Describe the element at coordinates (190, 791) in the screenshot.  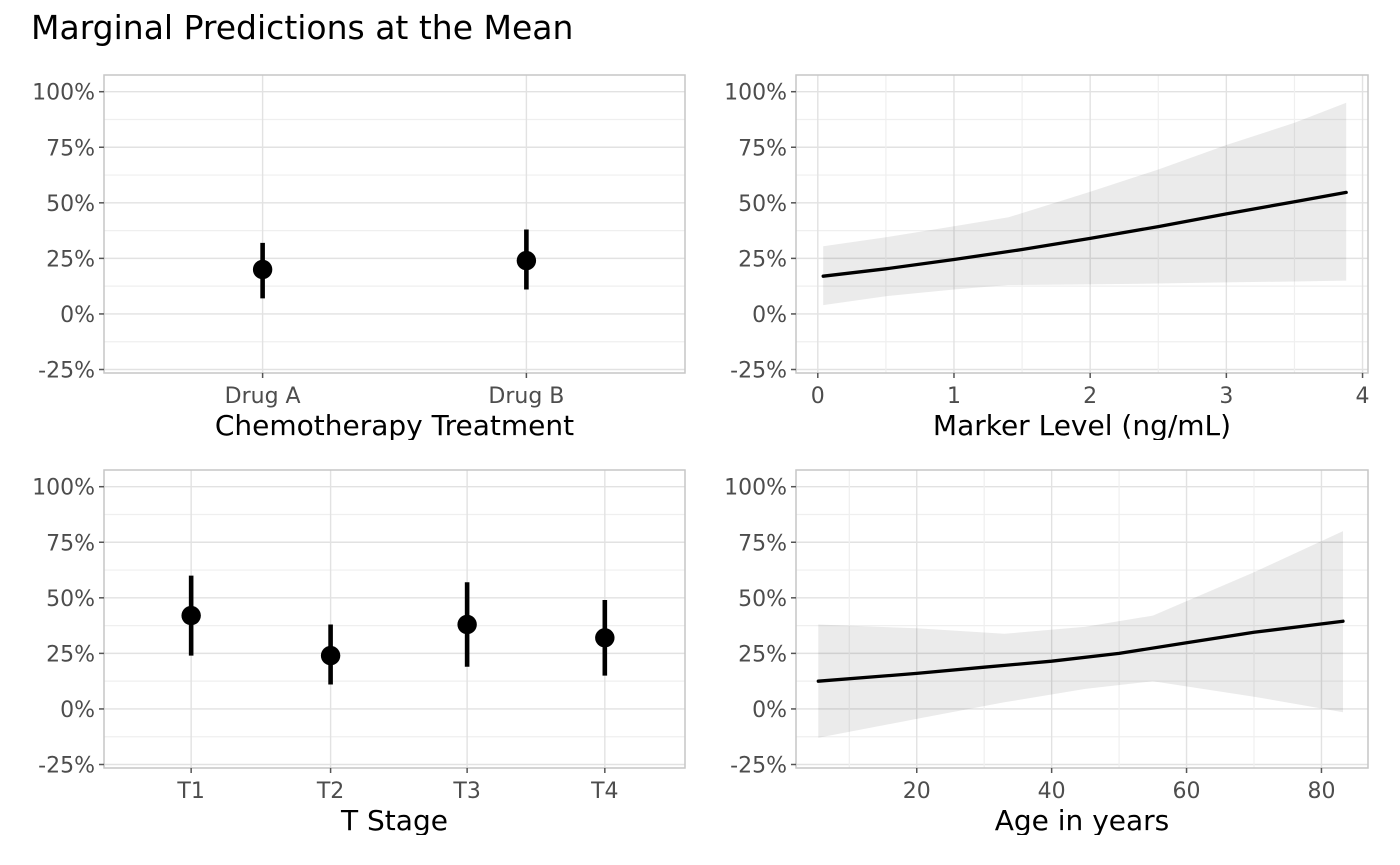
I see `x-tick-label: T1` at that location.